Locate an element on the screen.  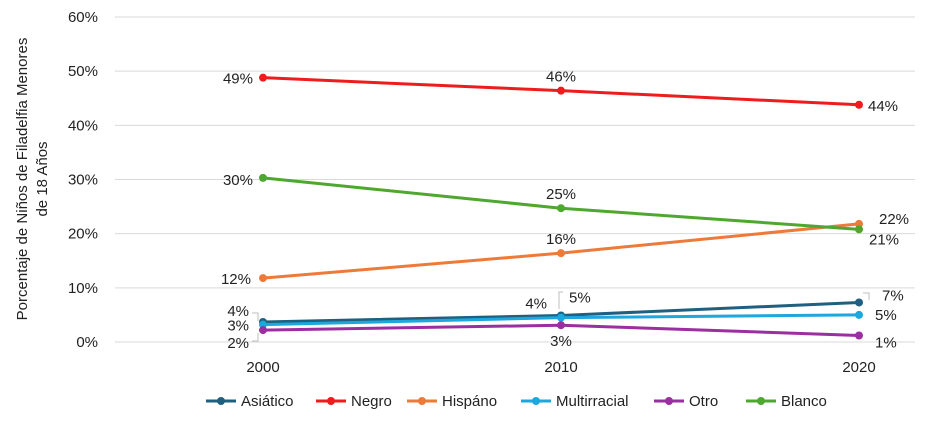
data-label: 25% is located at coordinates (561, 194).